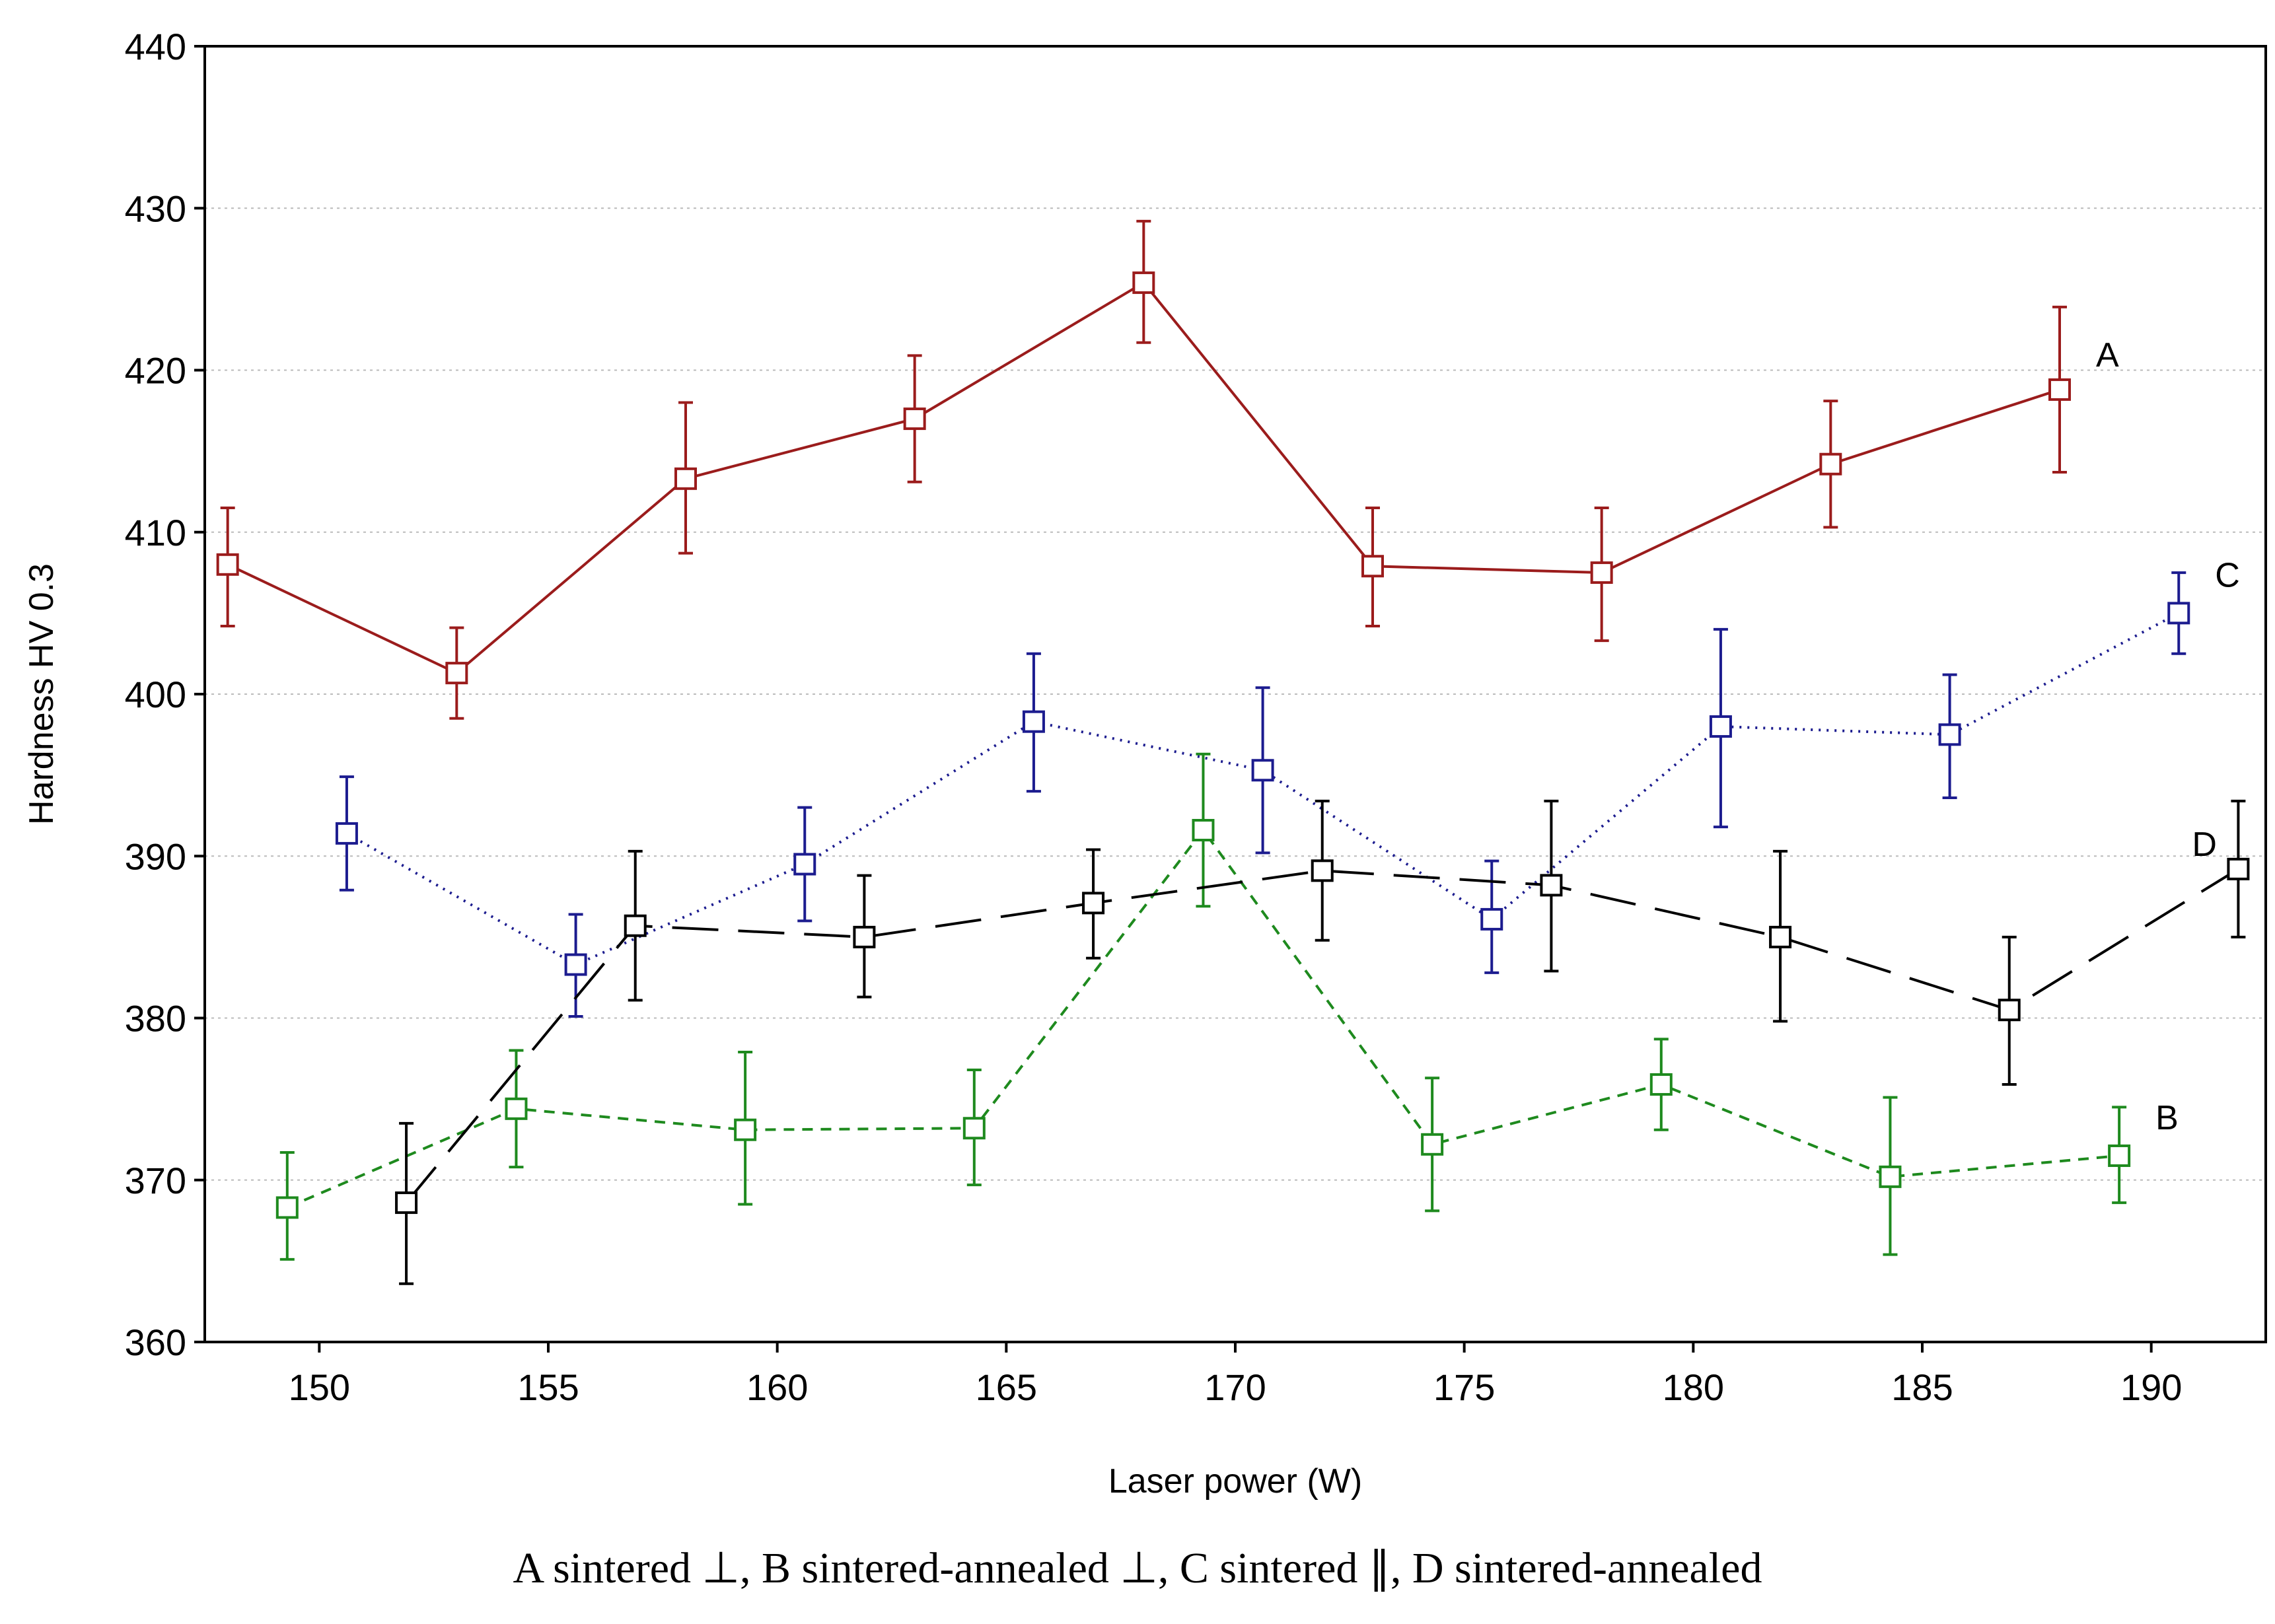 This screenshot has width=2275, height=1624. Describe the element at coordinates (155, 856) in the screenshot. I see `y-tick-label: 390` at that location.